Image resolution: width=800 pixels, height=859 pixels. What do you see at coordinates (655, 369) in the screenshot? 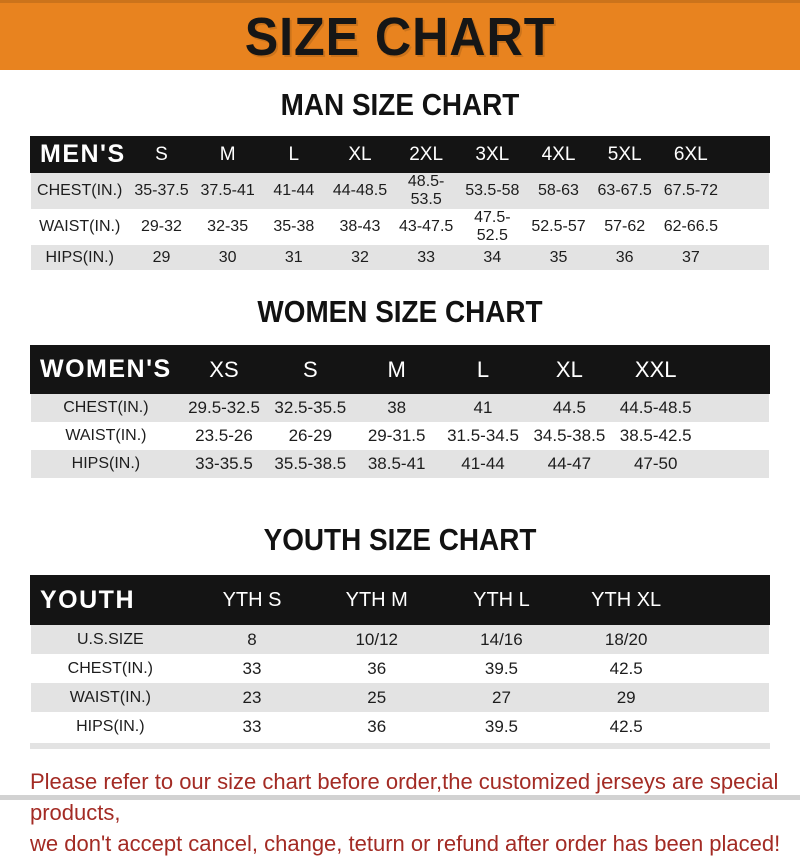
I see `column-header: XXL` at bounding box center [655, 369].